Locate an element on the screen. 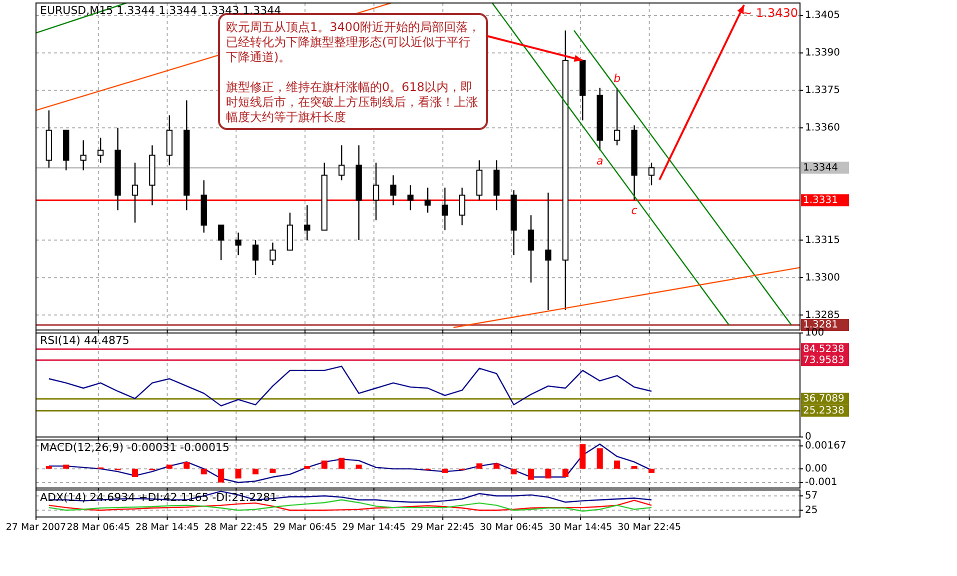  x-tick-label: 30 Mar 22:45 is located at coordinates (650, 527).